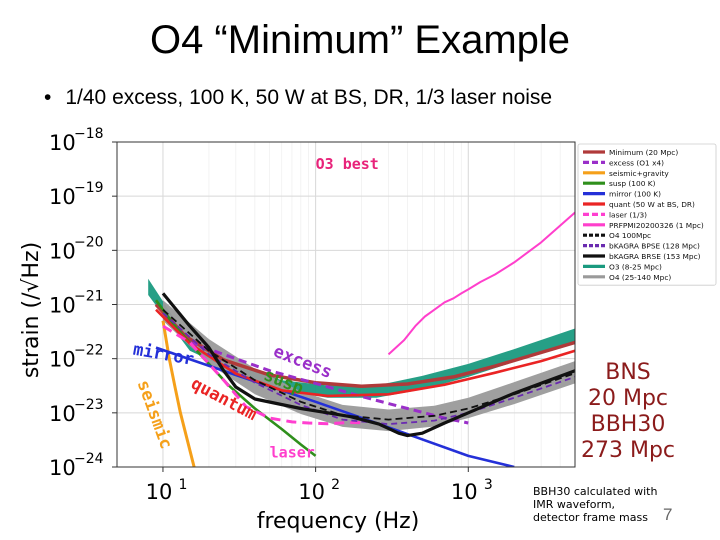 This screenshot has width=720, height=540. Describe the element at coordinates (632, 183) in the screenshot. I see `legend-label: susp (100 K)` at that location.